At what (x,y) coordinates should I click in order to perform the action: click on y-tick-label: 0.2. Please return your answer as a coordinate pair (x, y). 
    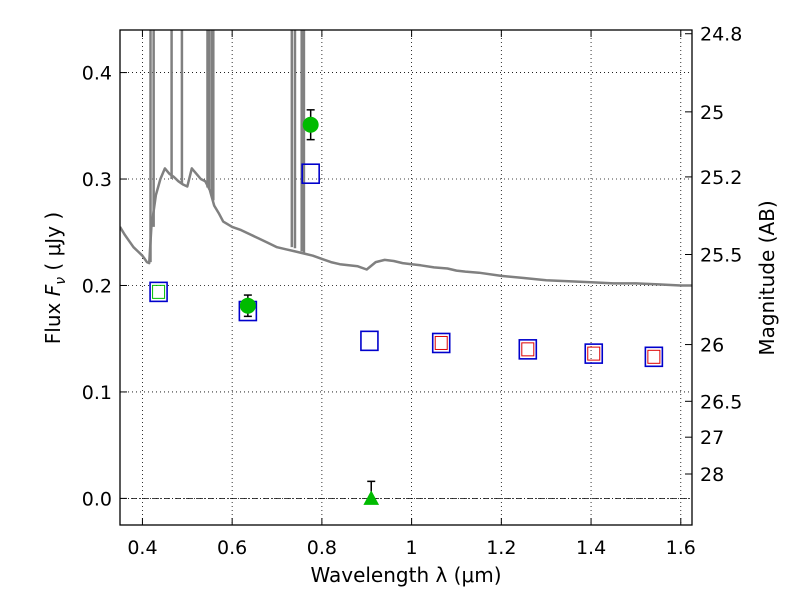
    Looking at the image, I should click on (97, 286).